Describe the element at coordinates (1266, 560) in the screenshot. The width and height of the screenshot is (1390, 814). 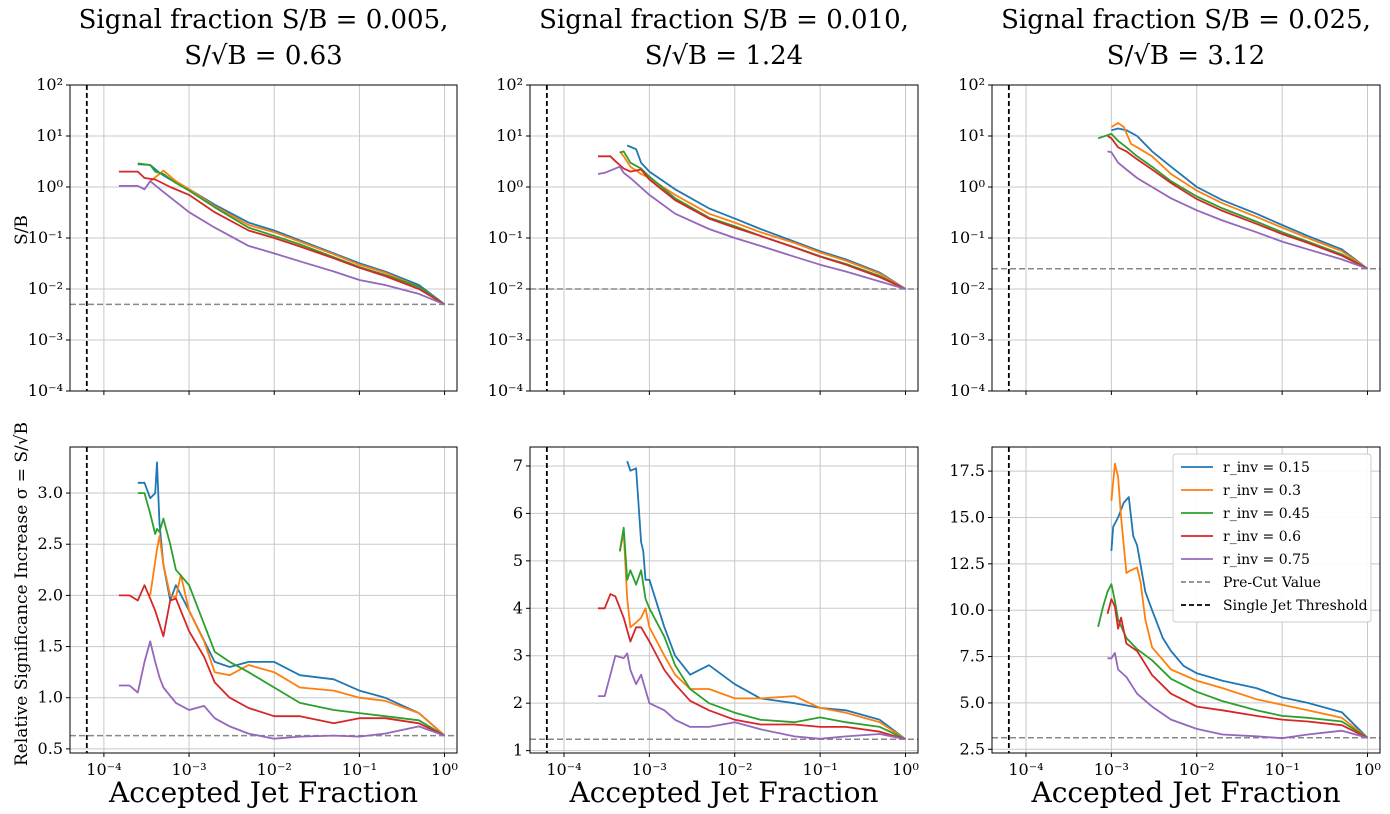
I see `legend-label: r_inv = 0.75` at that location.